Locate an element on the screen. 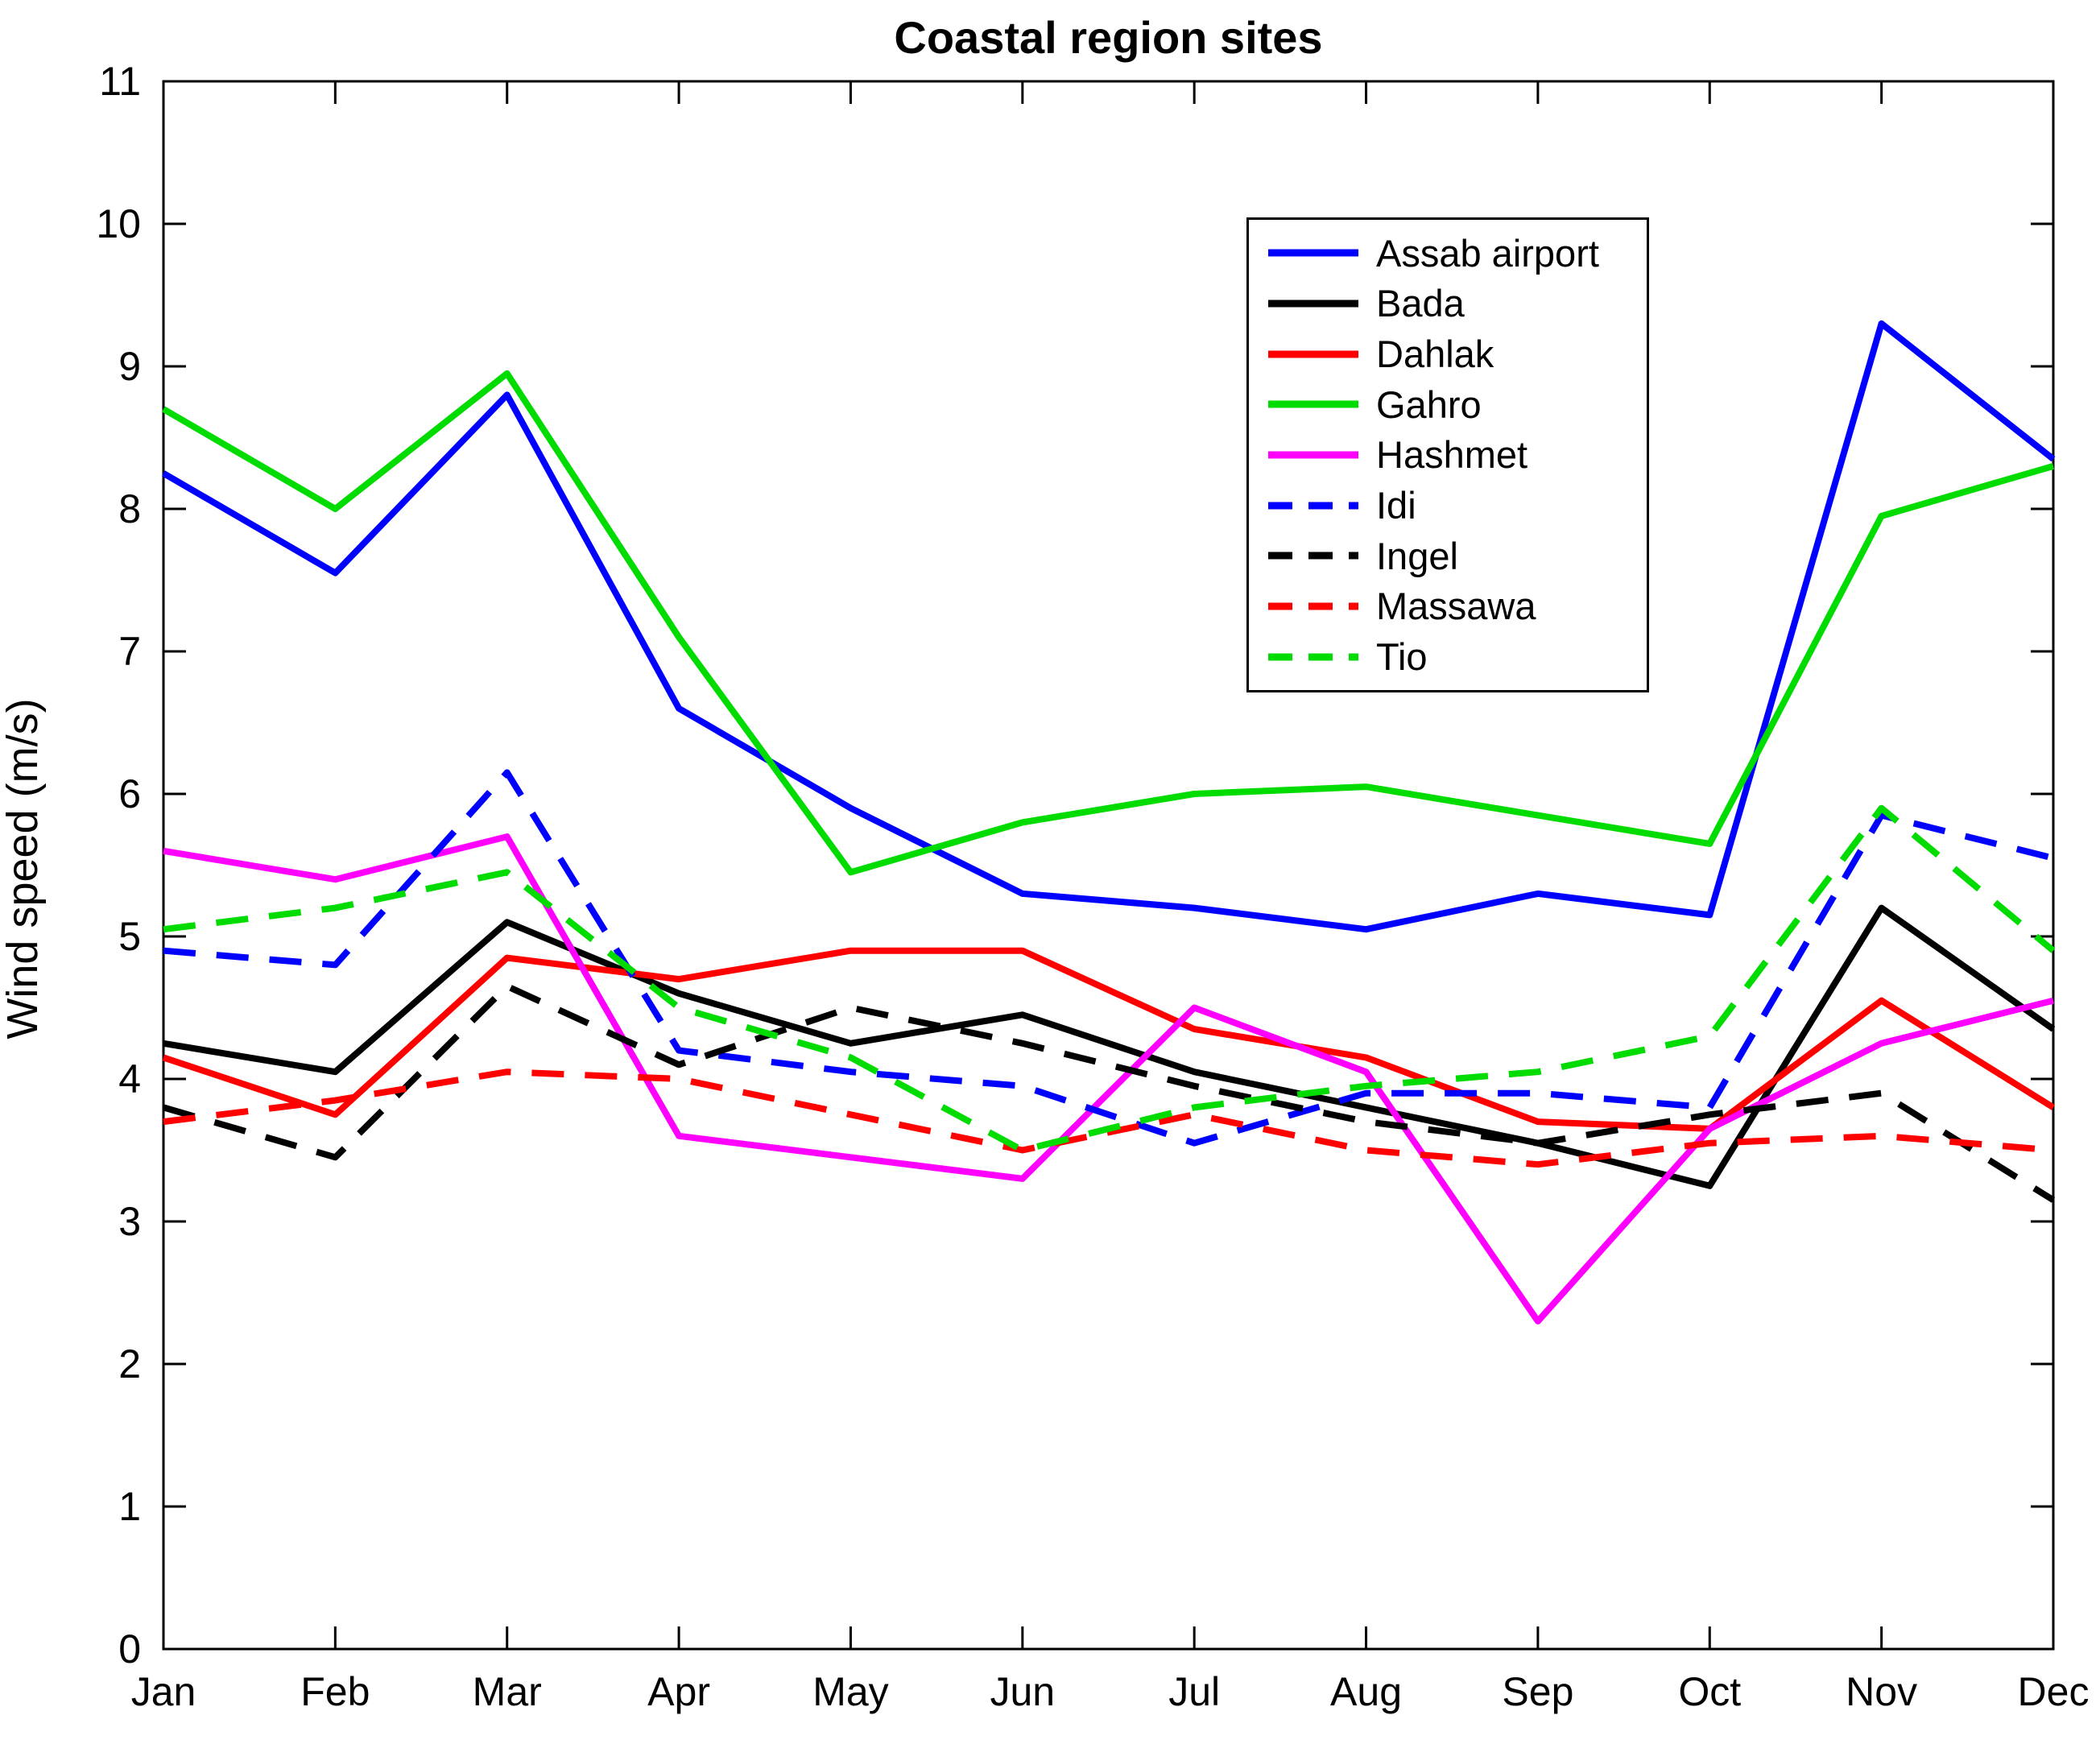 This screenshot has height=1740, width=2100. y-tick-label: 5 is located at coordinates (129, 936).